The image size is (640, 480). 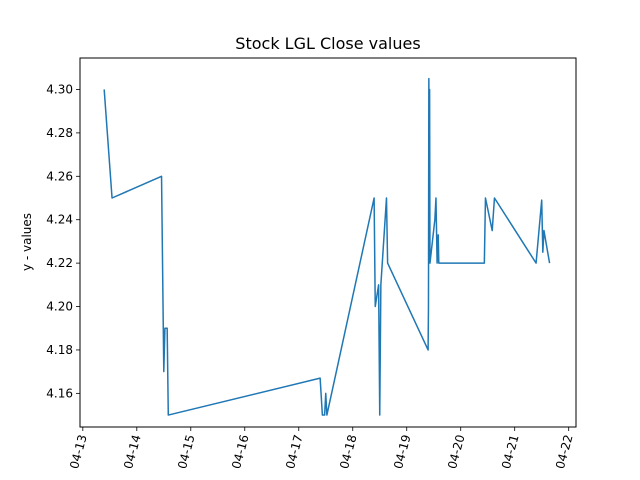 What do you see at coordinates (59, 133) in the screenshot?
I see `y-tick-label: 4.28` at bounding box center [59, 133].